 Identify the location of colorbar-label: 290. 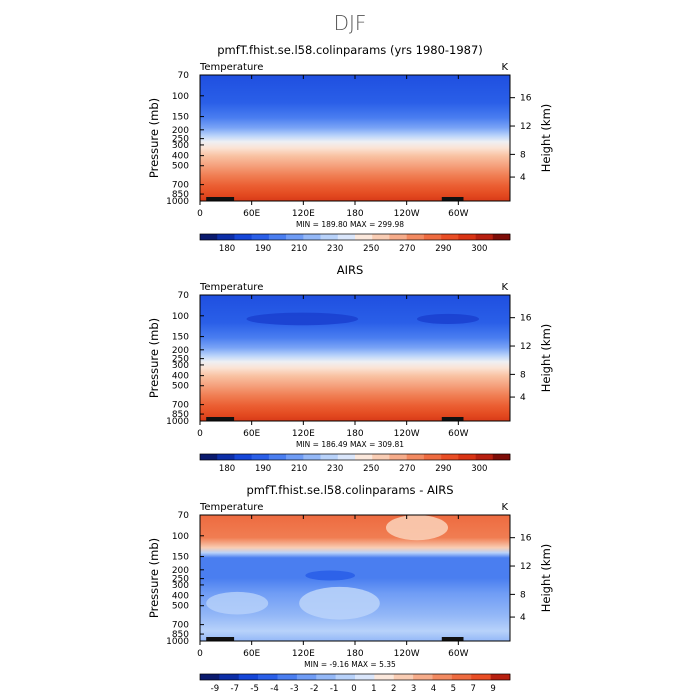
(443, 469).